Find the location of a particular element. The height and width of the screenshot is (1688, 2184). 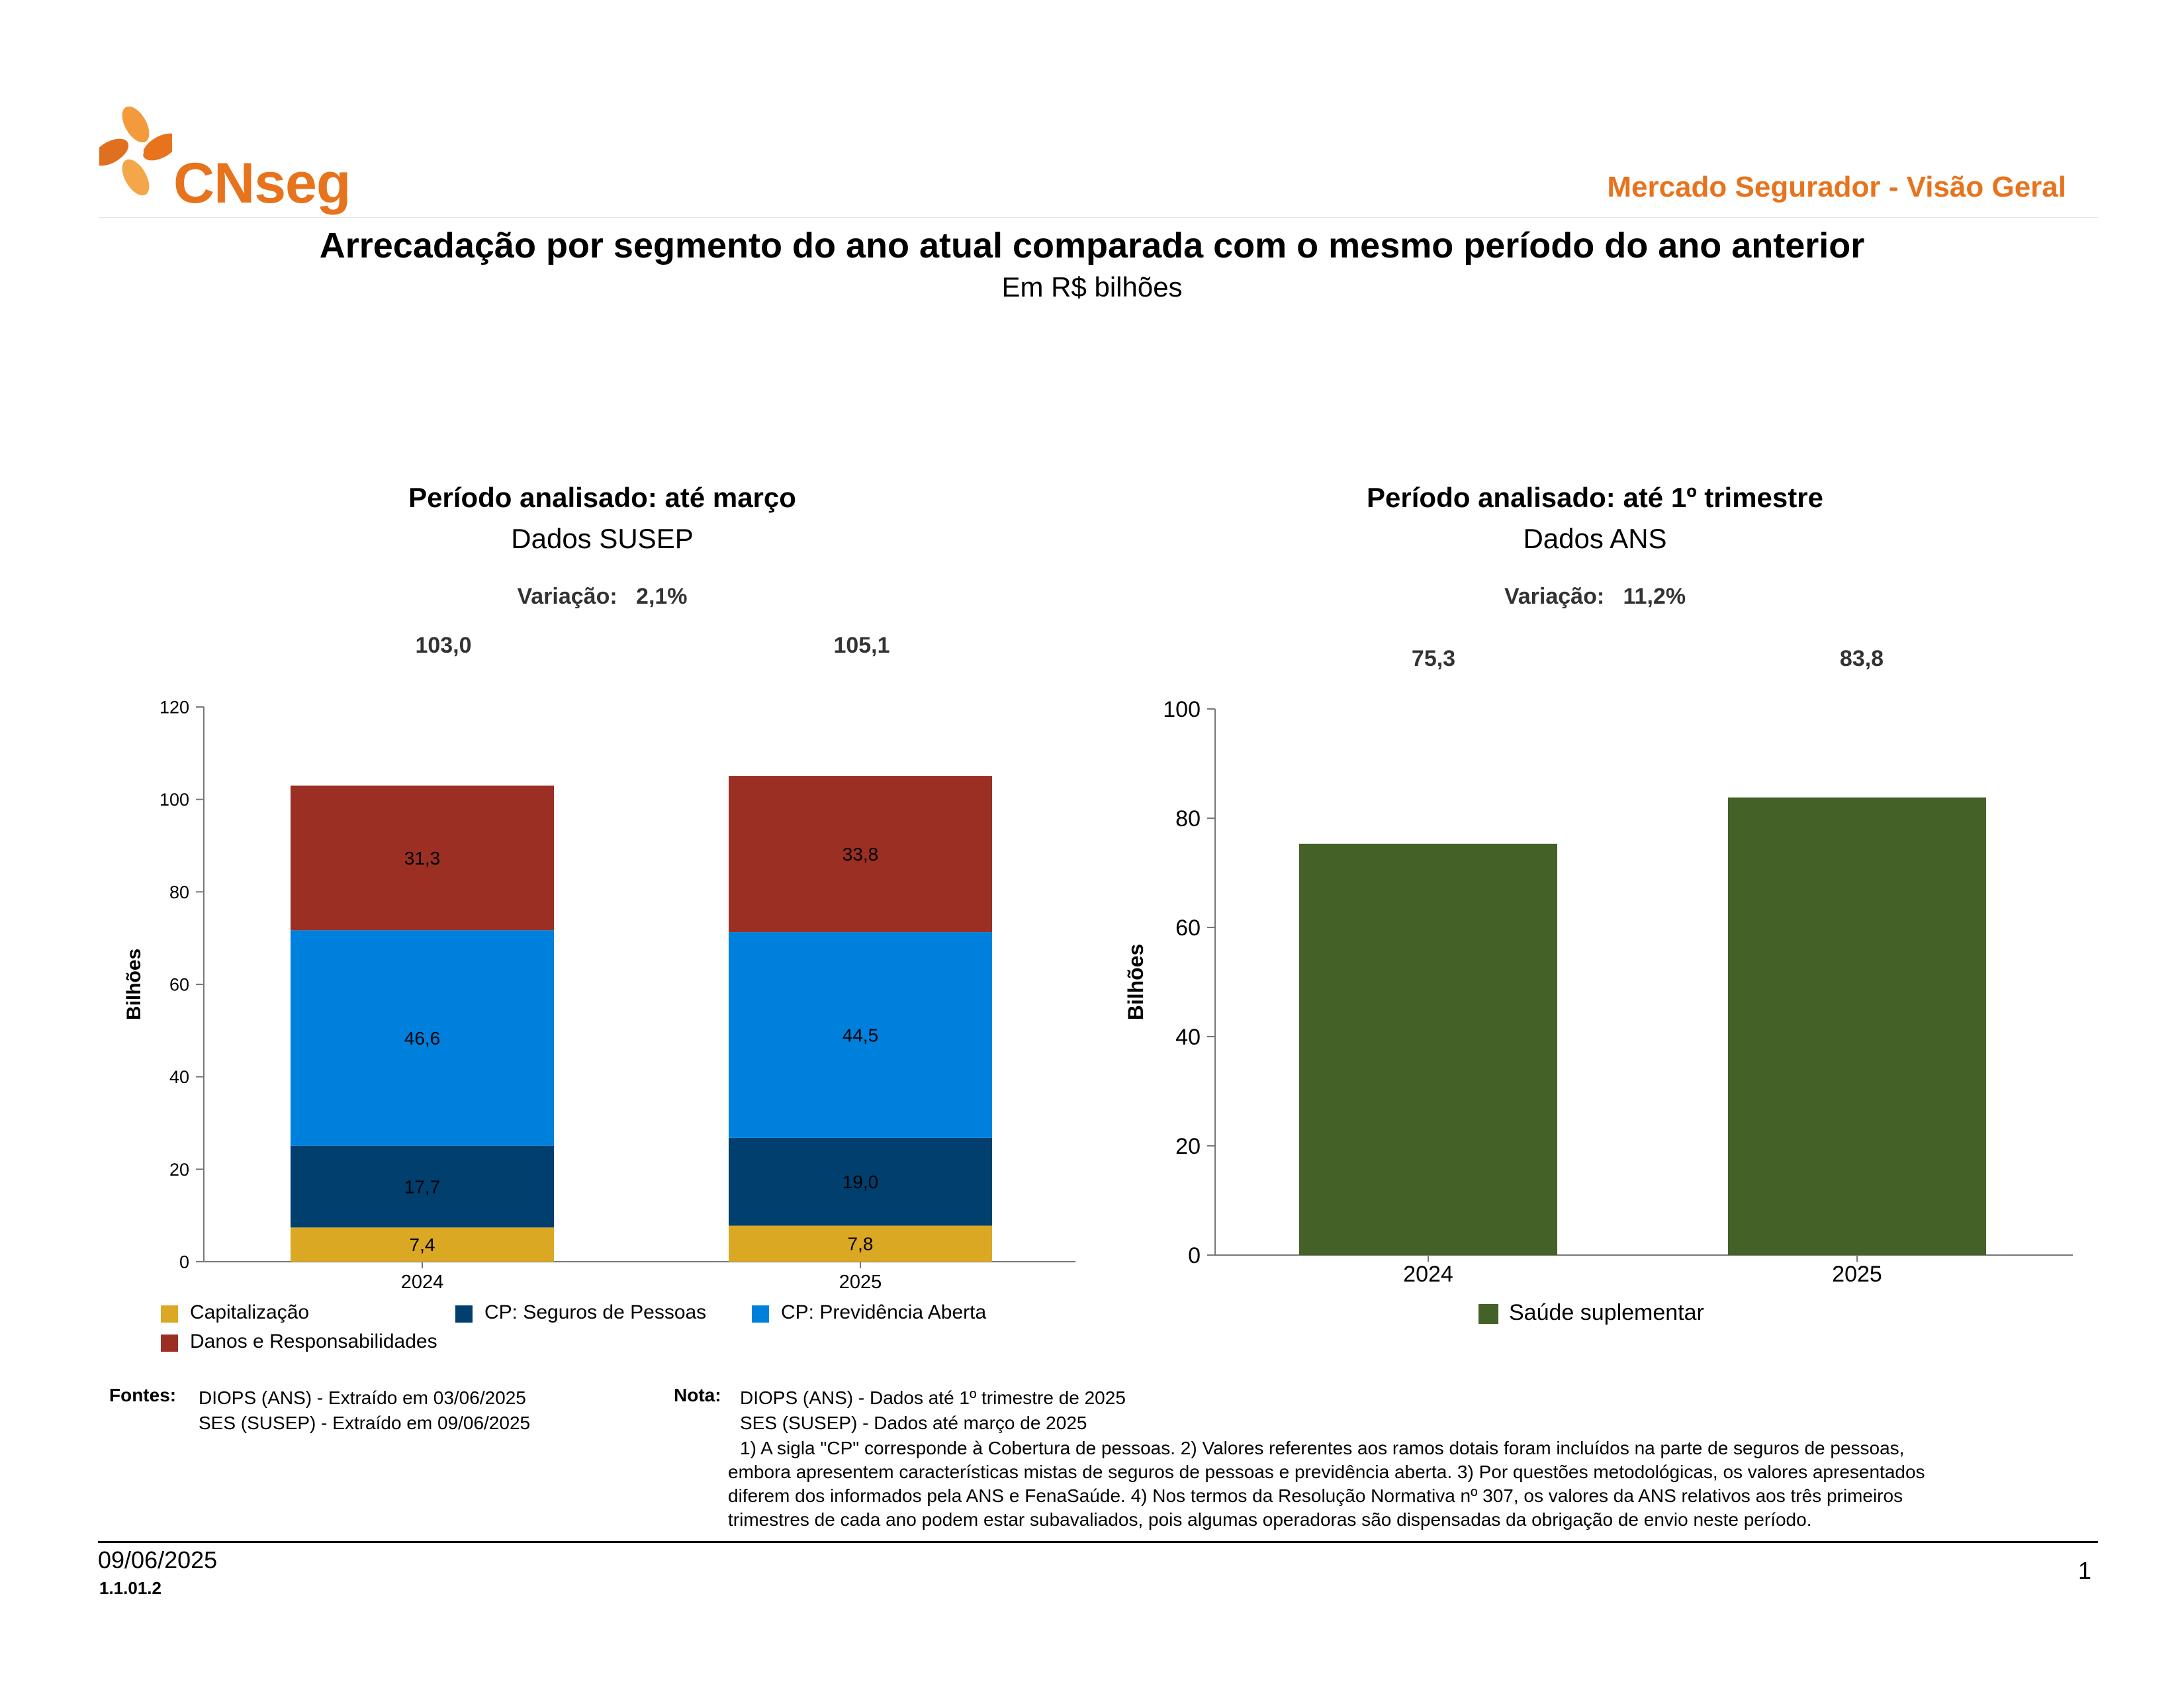

note-label: Nota: is located at coordinates (697, 1395).